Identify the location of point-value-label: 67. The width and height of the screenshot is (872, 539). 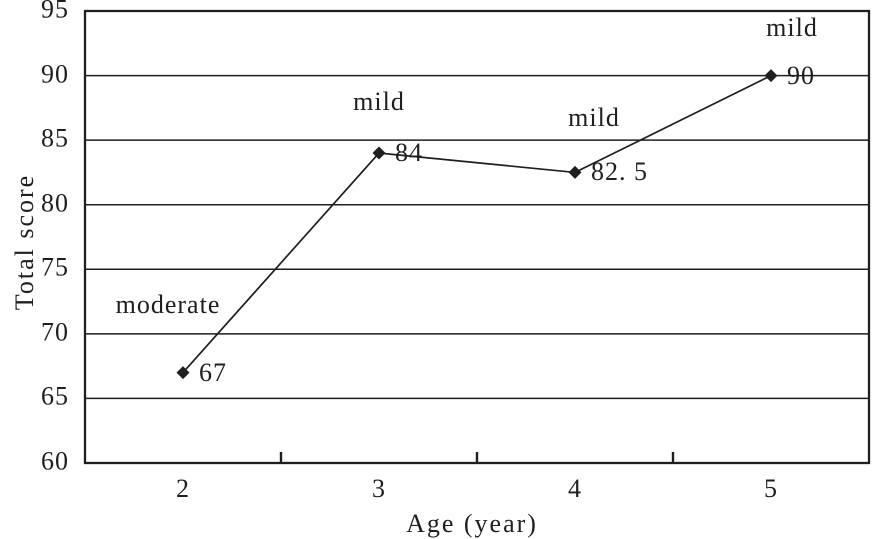
(213, 372).